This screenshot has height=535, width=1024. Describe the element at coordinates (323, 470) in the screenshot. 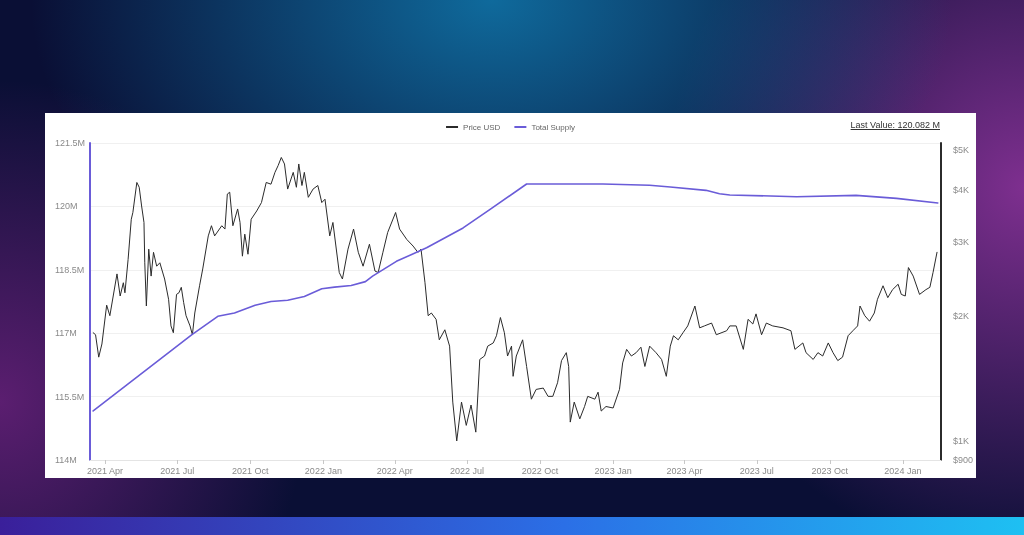

I see `x-tick-label: 2022 Jan` at that location.